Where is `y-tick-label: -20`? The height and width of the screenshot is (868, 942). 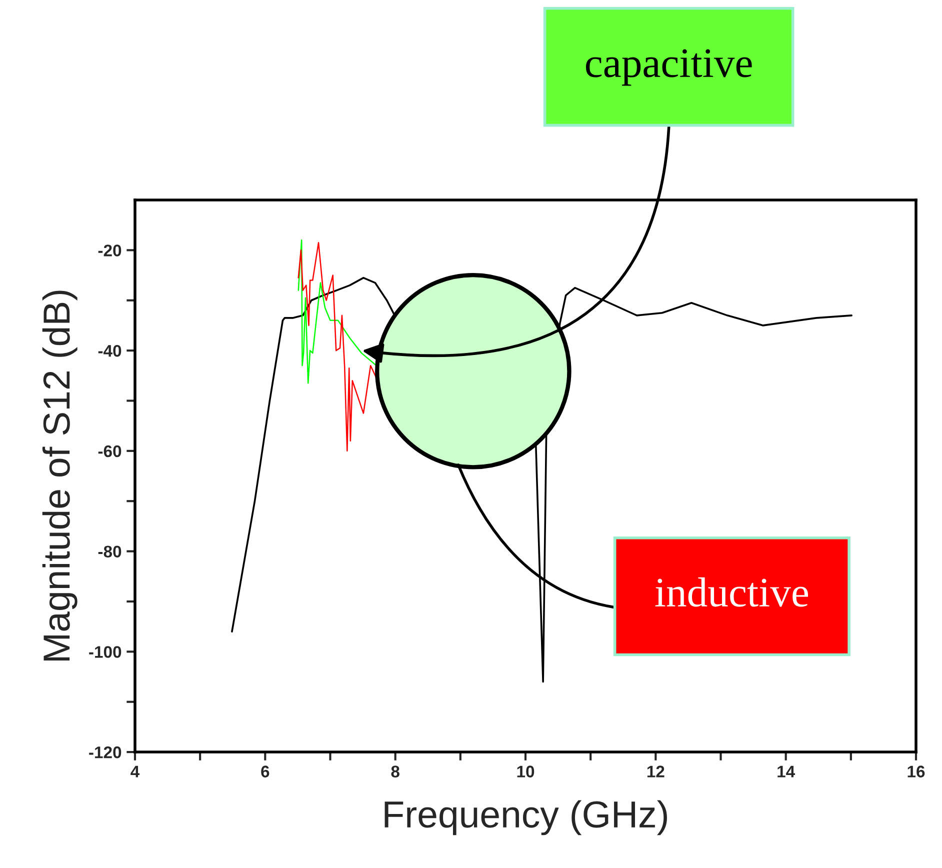
y-tick-label: -20 is located at coordinates (110, 250).